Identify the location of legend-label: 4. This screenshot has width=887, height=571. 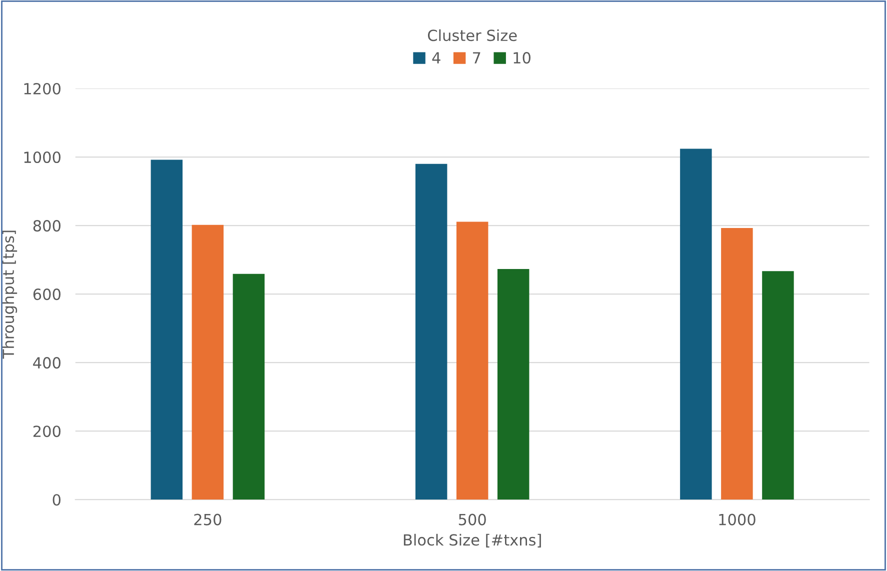
(436, 58).